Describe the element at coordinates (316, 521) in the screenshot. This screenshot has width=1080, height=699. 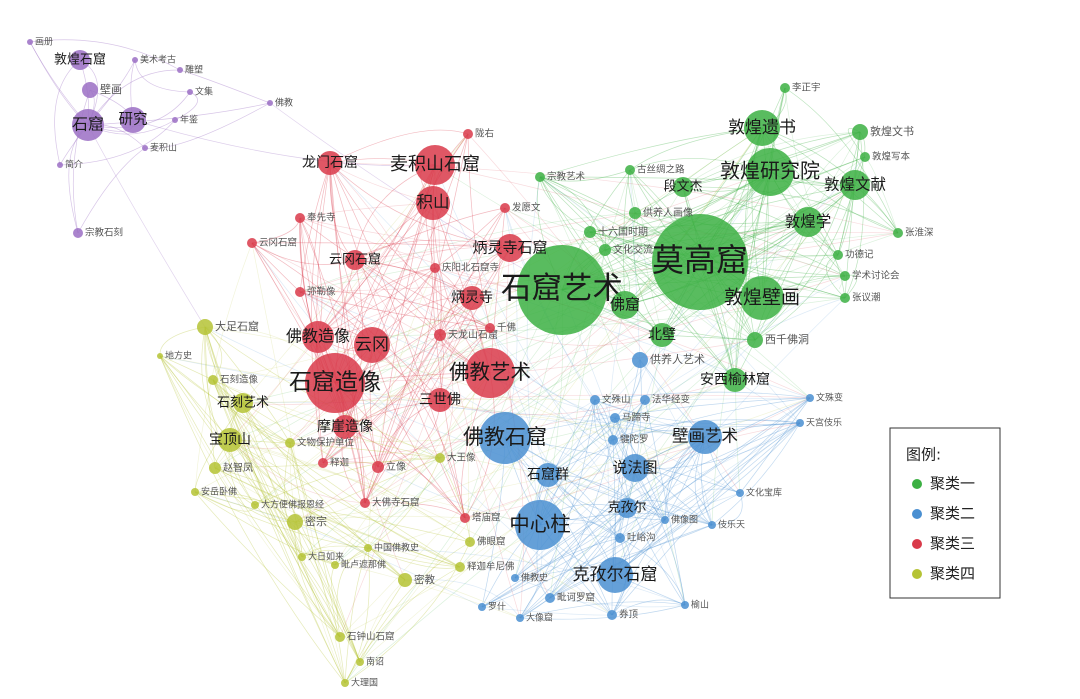
I see `node-label: 密宗` at that location.